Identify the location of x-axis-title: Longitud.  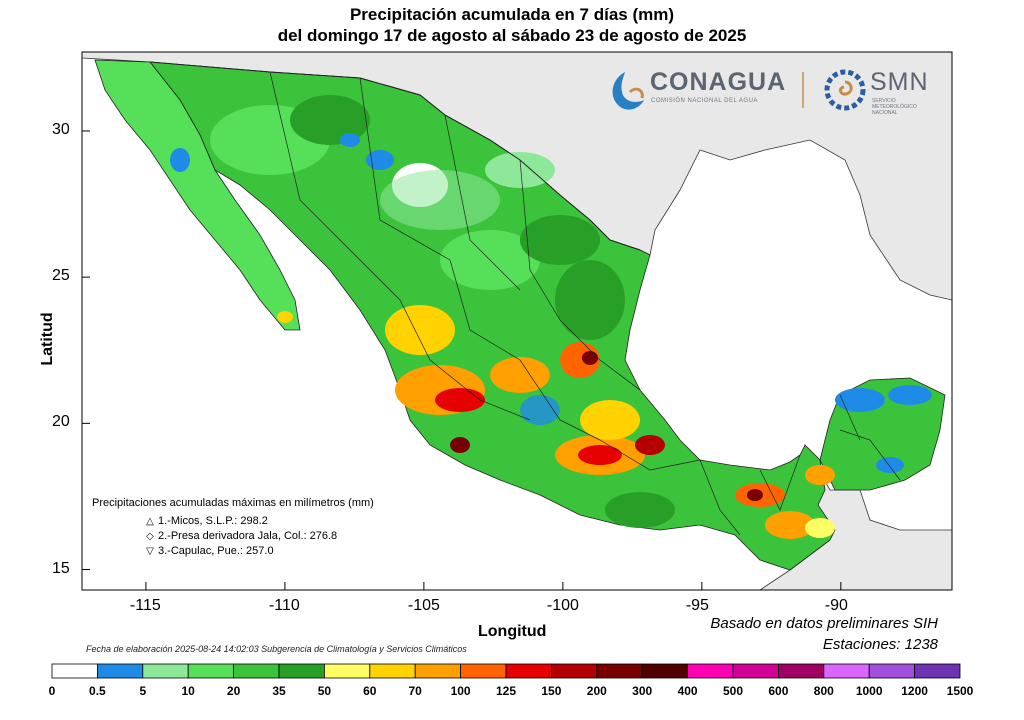
(512, 631).